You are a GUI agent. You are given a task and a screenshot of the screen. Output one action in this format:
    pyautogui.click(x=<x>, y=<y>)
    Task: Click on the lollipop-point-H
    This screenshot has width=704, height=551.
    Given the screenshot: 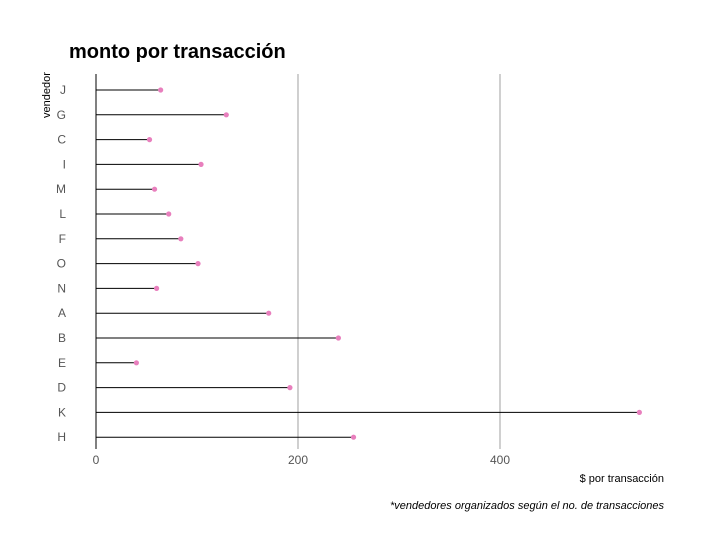 What is the action you would take?
    pyautogui.click(x=353, y=437)
    